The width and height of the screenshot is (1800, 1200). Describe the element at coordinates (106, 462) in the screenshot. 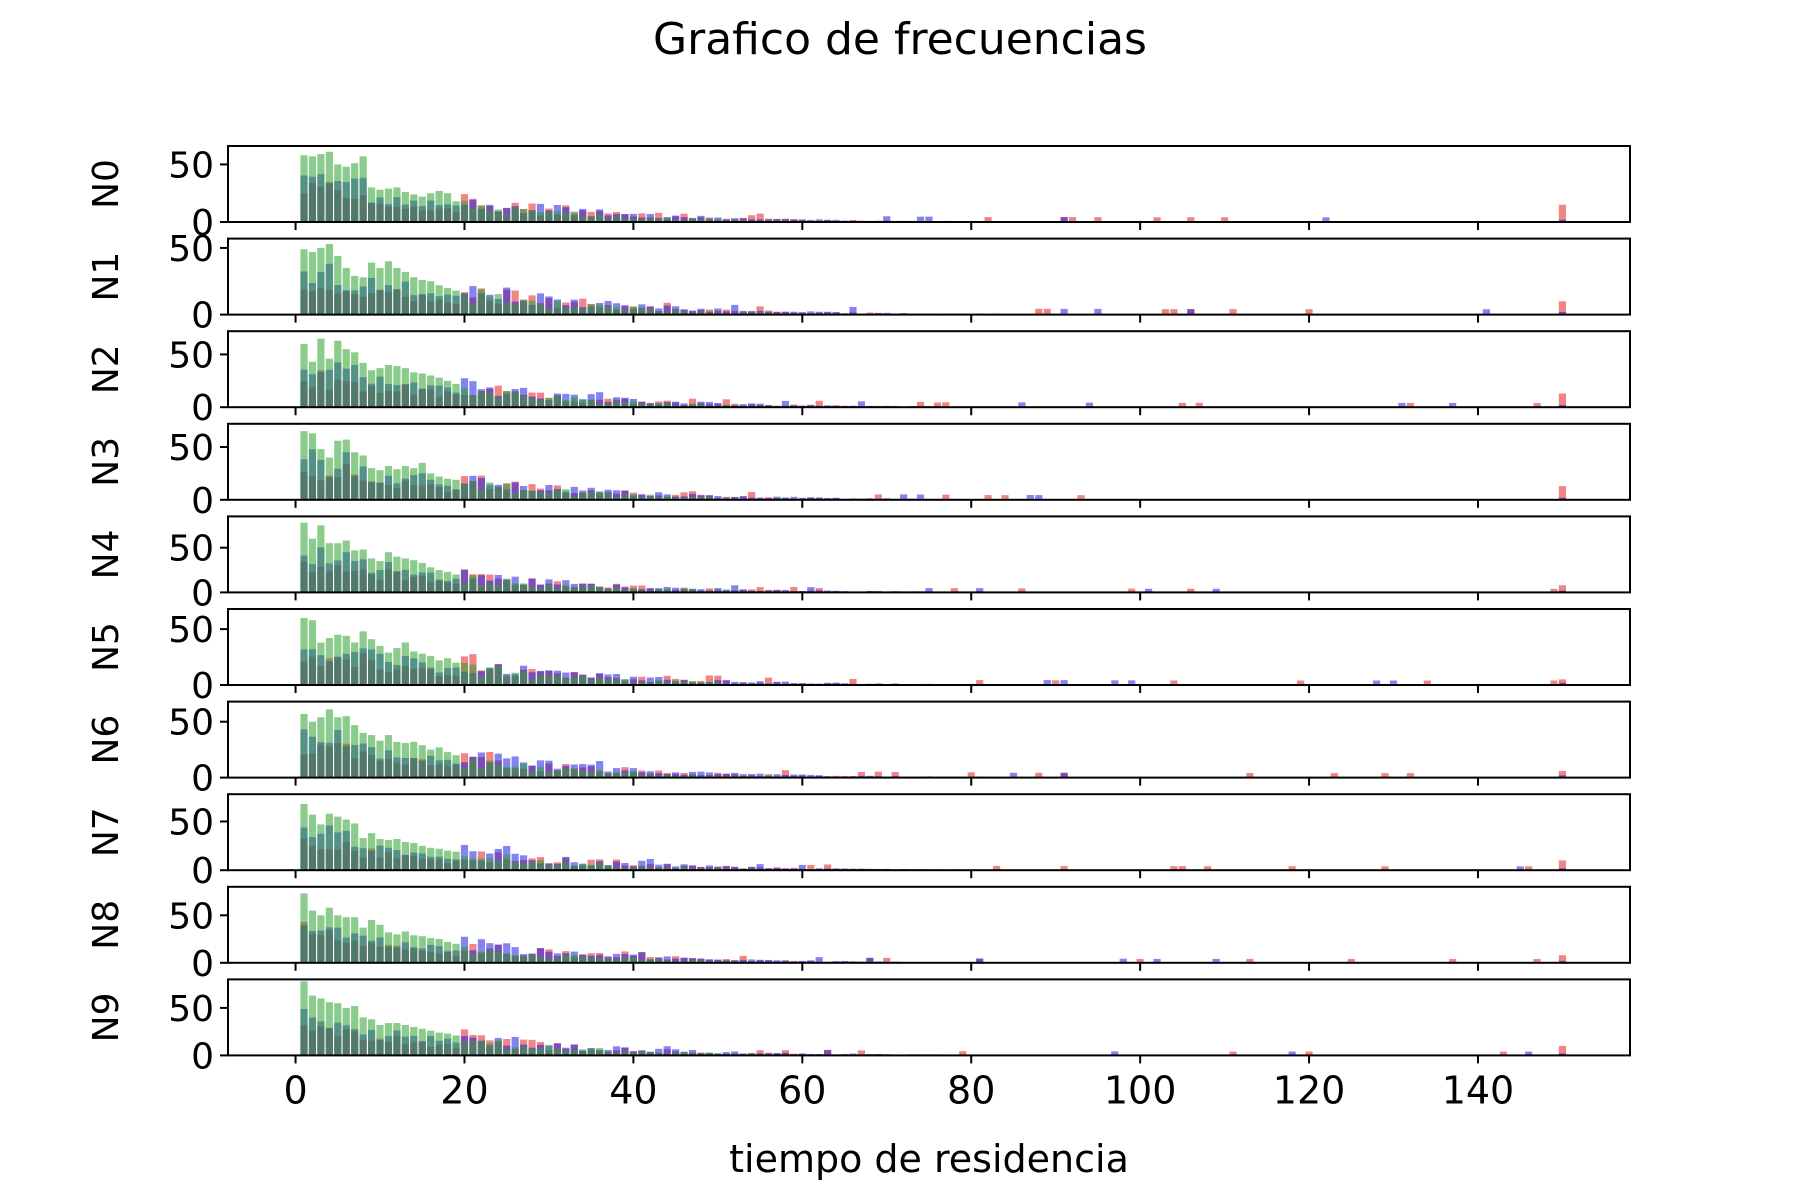

I see `panel-label-N3: N3` at that location.